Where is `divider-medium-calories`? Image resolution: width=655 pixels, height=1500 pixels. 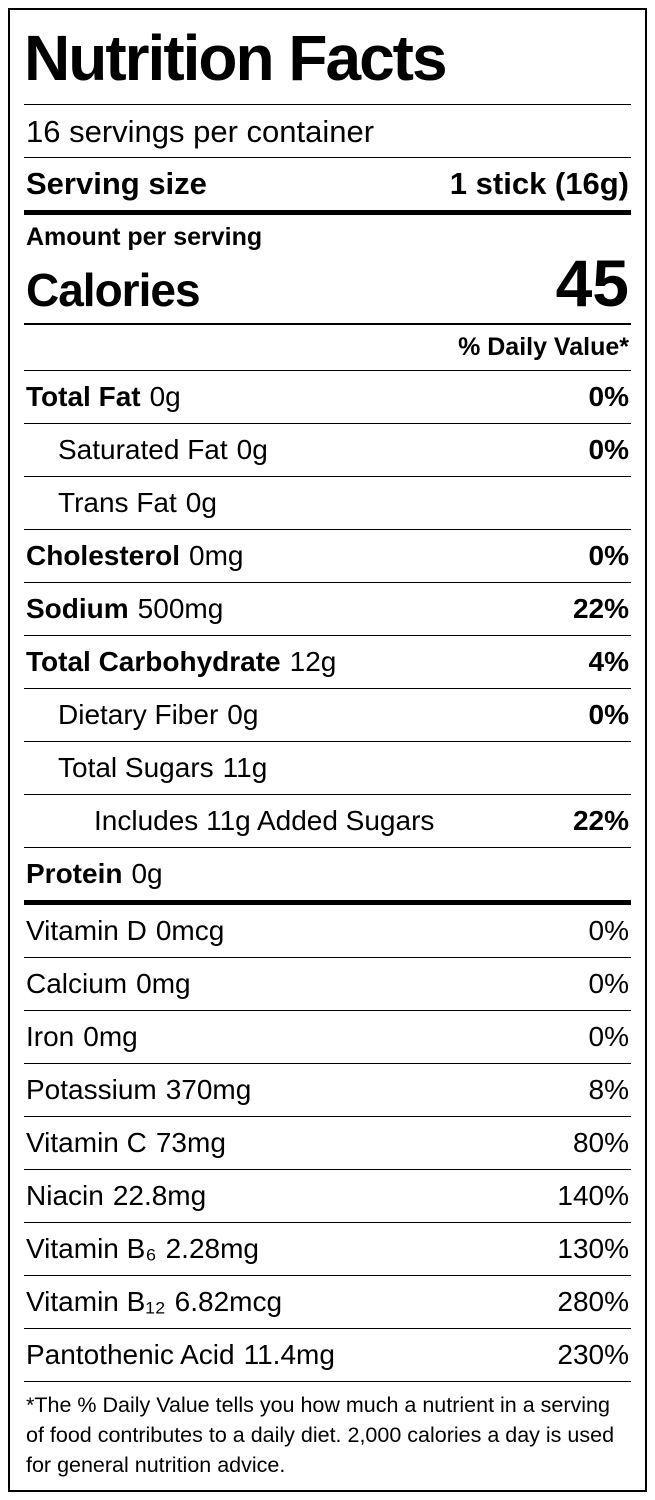
divider-medium-calories is located at coordinates (327, 323).